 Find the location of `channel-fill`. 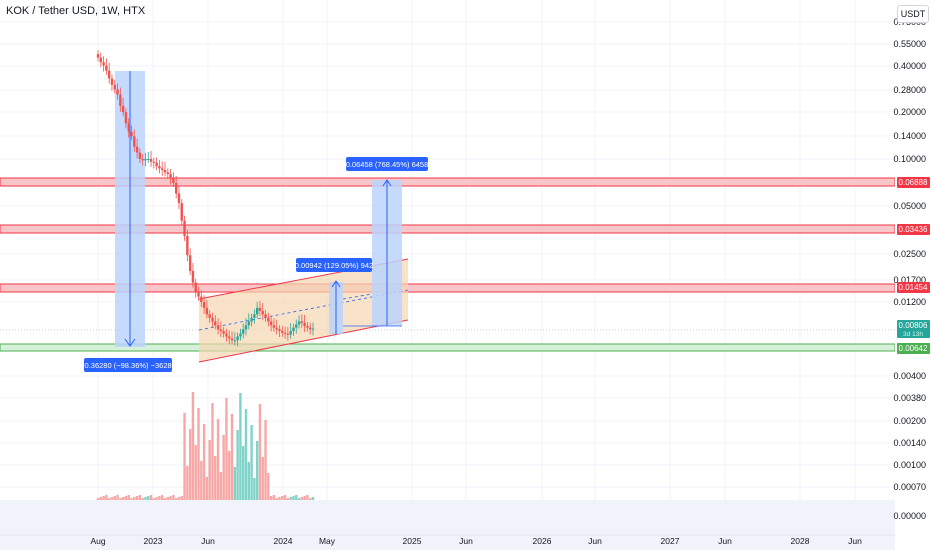

channel-fill is located at coordinates (303, 310).